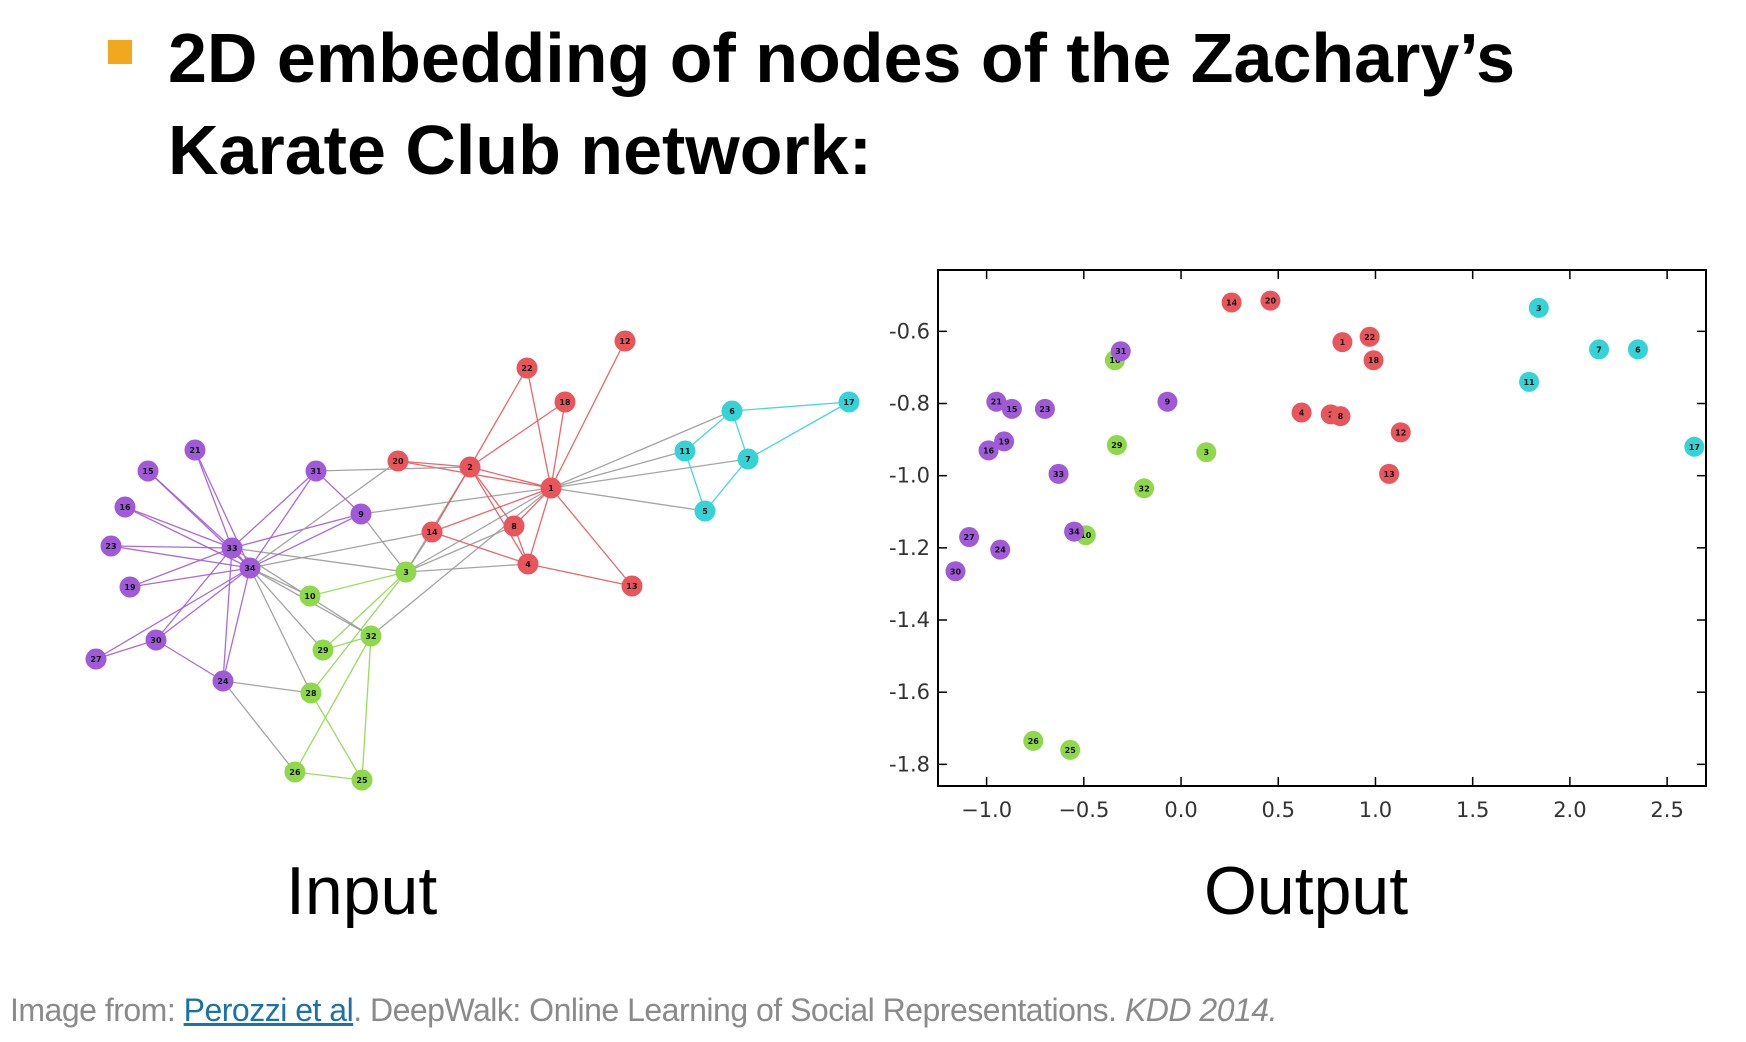  I want to click on slide-title-line-2: Karate Club network:, so click(520, 150).